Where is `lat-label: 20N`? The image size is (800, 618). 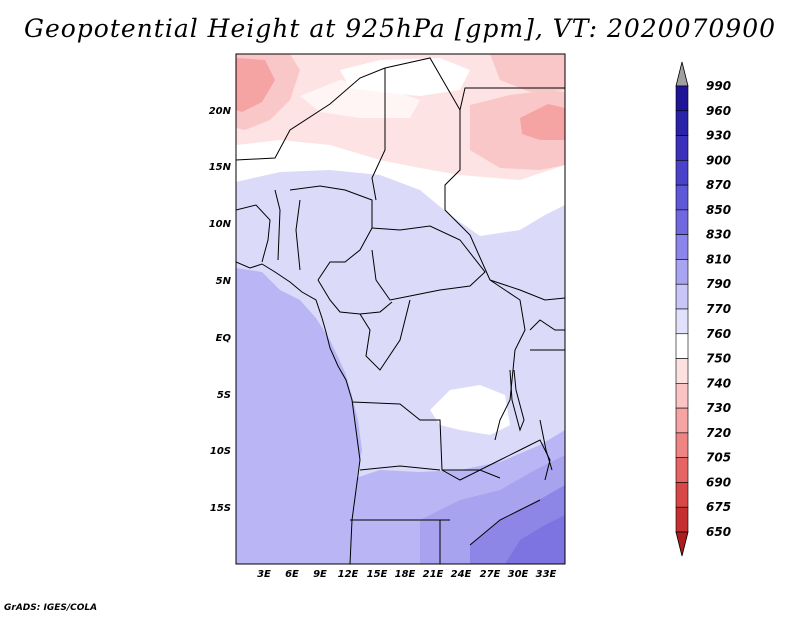 lat-label: 20N is located at coordinates (220, 111).